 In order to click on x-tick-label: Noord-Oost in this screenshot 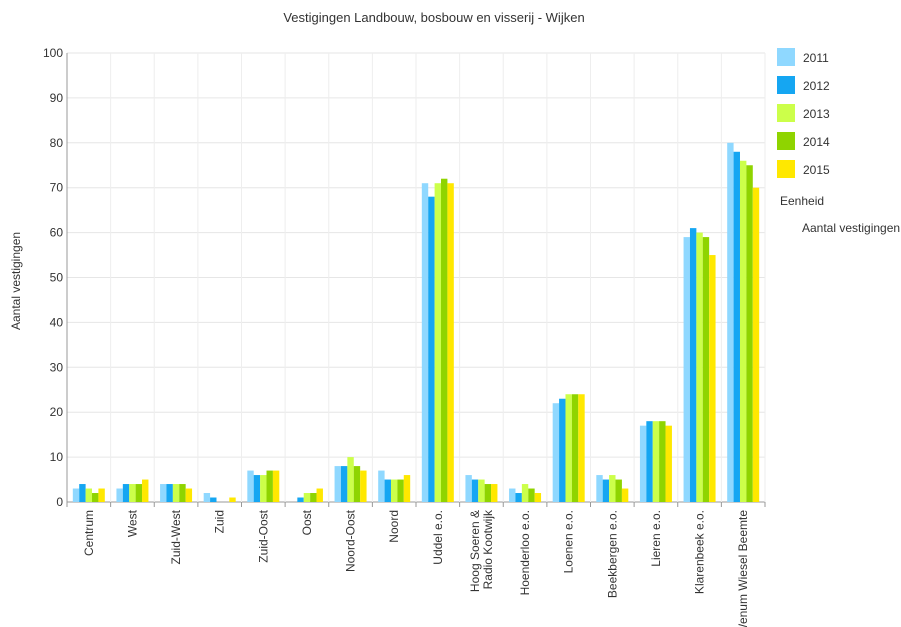, I will do `click(351, 540)`.